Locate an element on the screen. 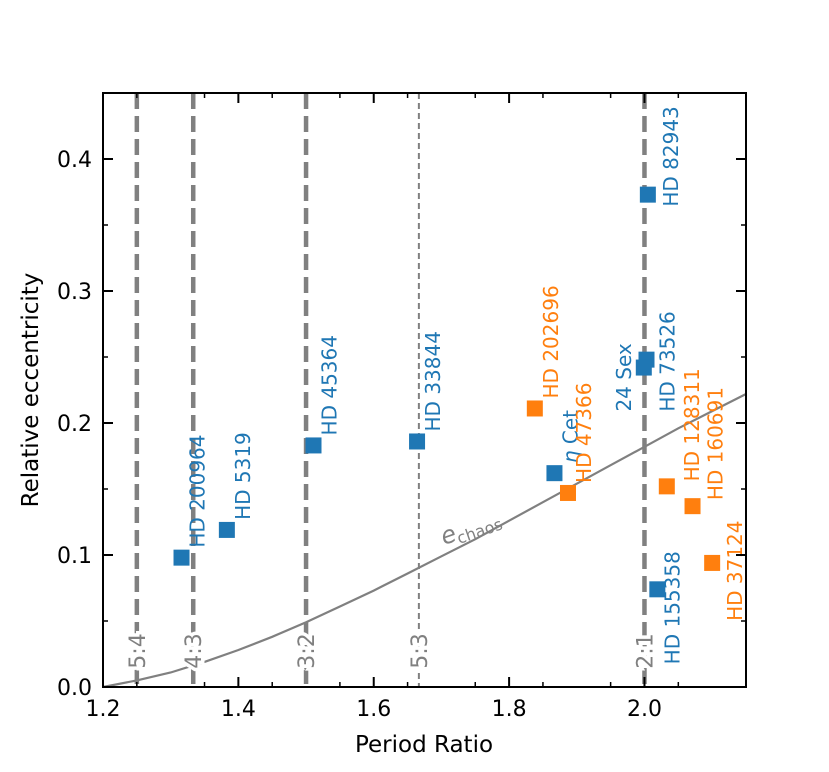 The width and height of the screenshot is (829, 772). point-label: HD 45364 is located at coordinates (329, 385).